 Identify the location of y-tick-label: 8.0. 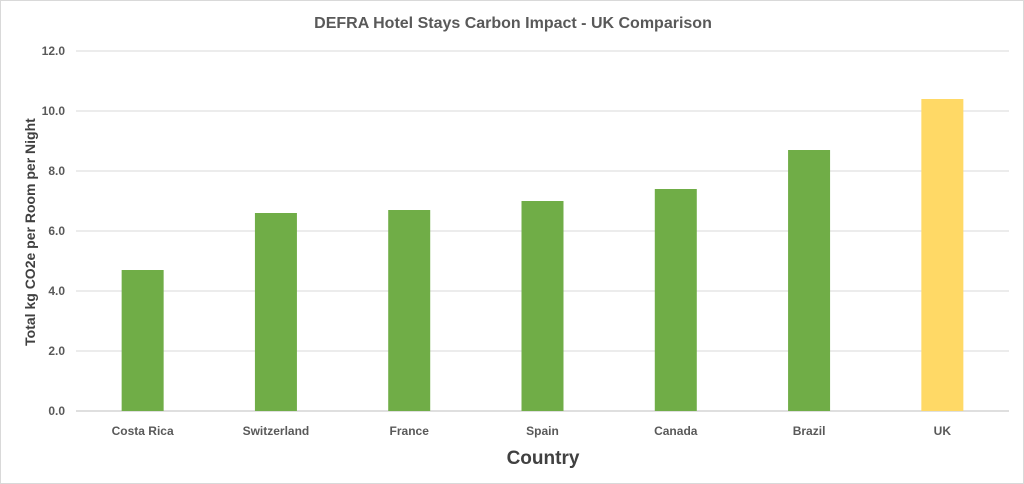
(56, 171).